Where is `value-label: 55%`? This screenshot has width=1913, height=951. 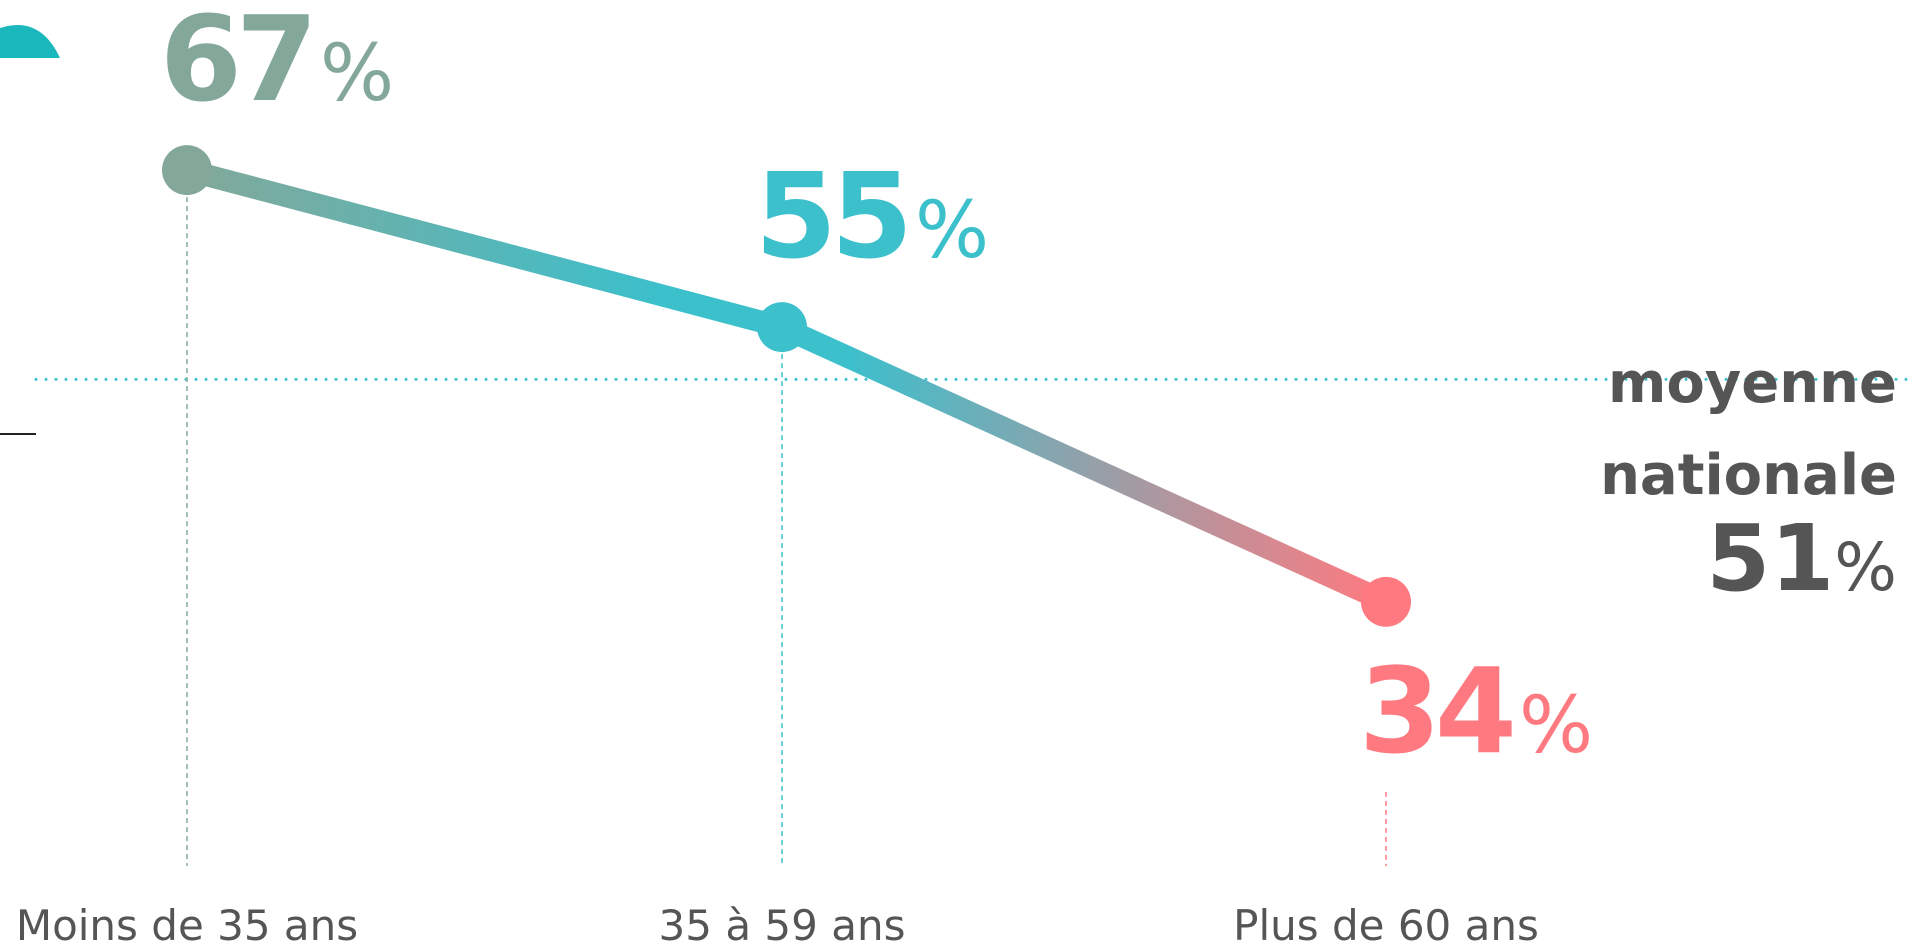
value-label: 55% is located at coordinates (872, 216).